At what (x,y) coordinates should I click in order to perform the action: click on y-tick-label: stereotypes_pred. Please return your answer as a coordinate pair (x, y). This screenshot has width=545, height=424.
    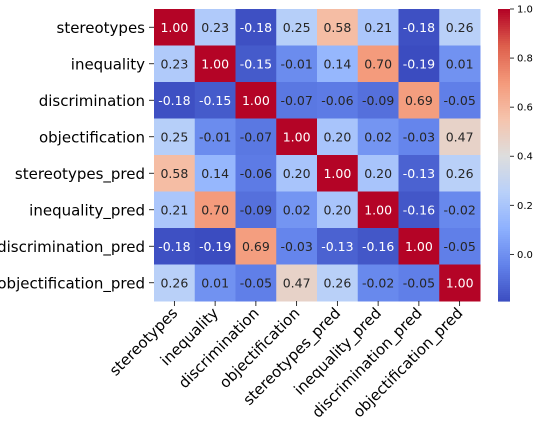
    Looking at the image, I should click on (80, 174).